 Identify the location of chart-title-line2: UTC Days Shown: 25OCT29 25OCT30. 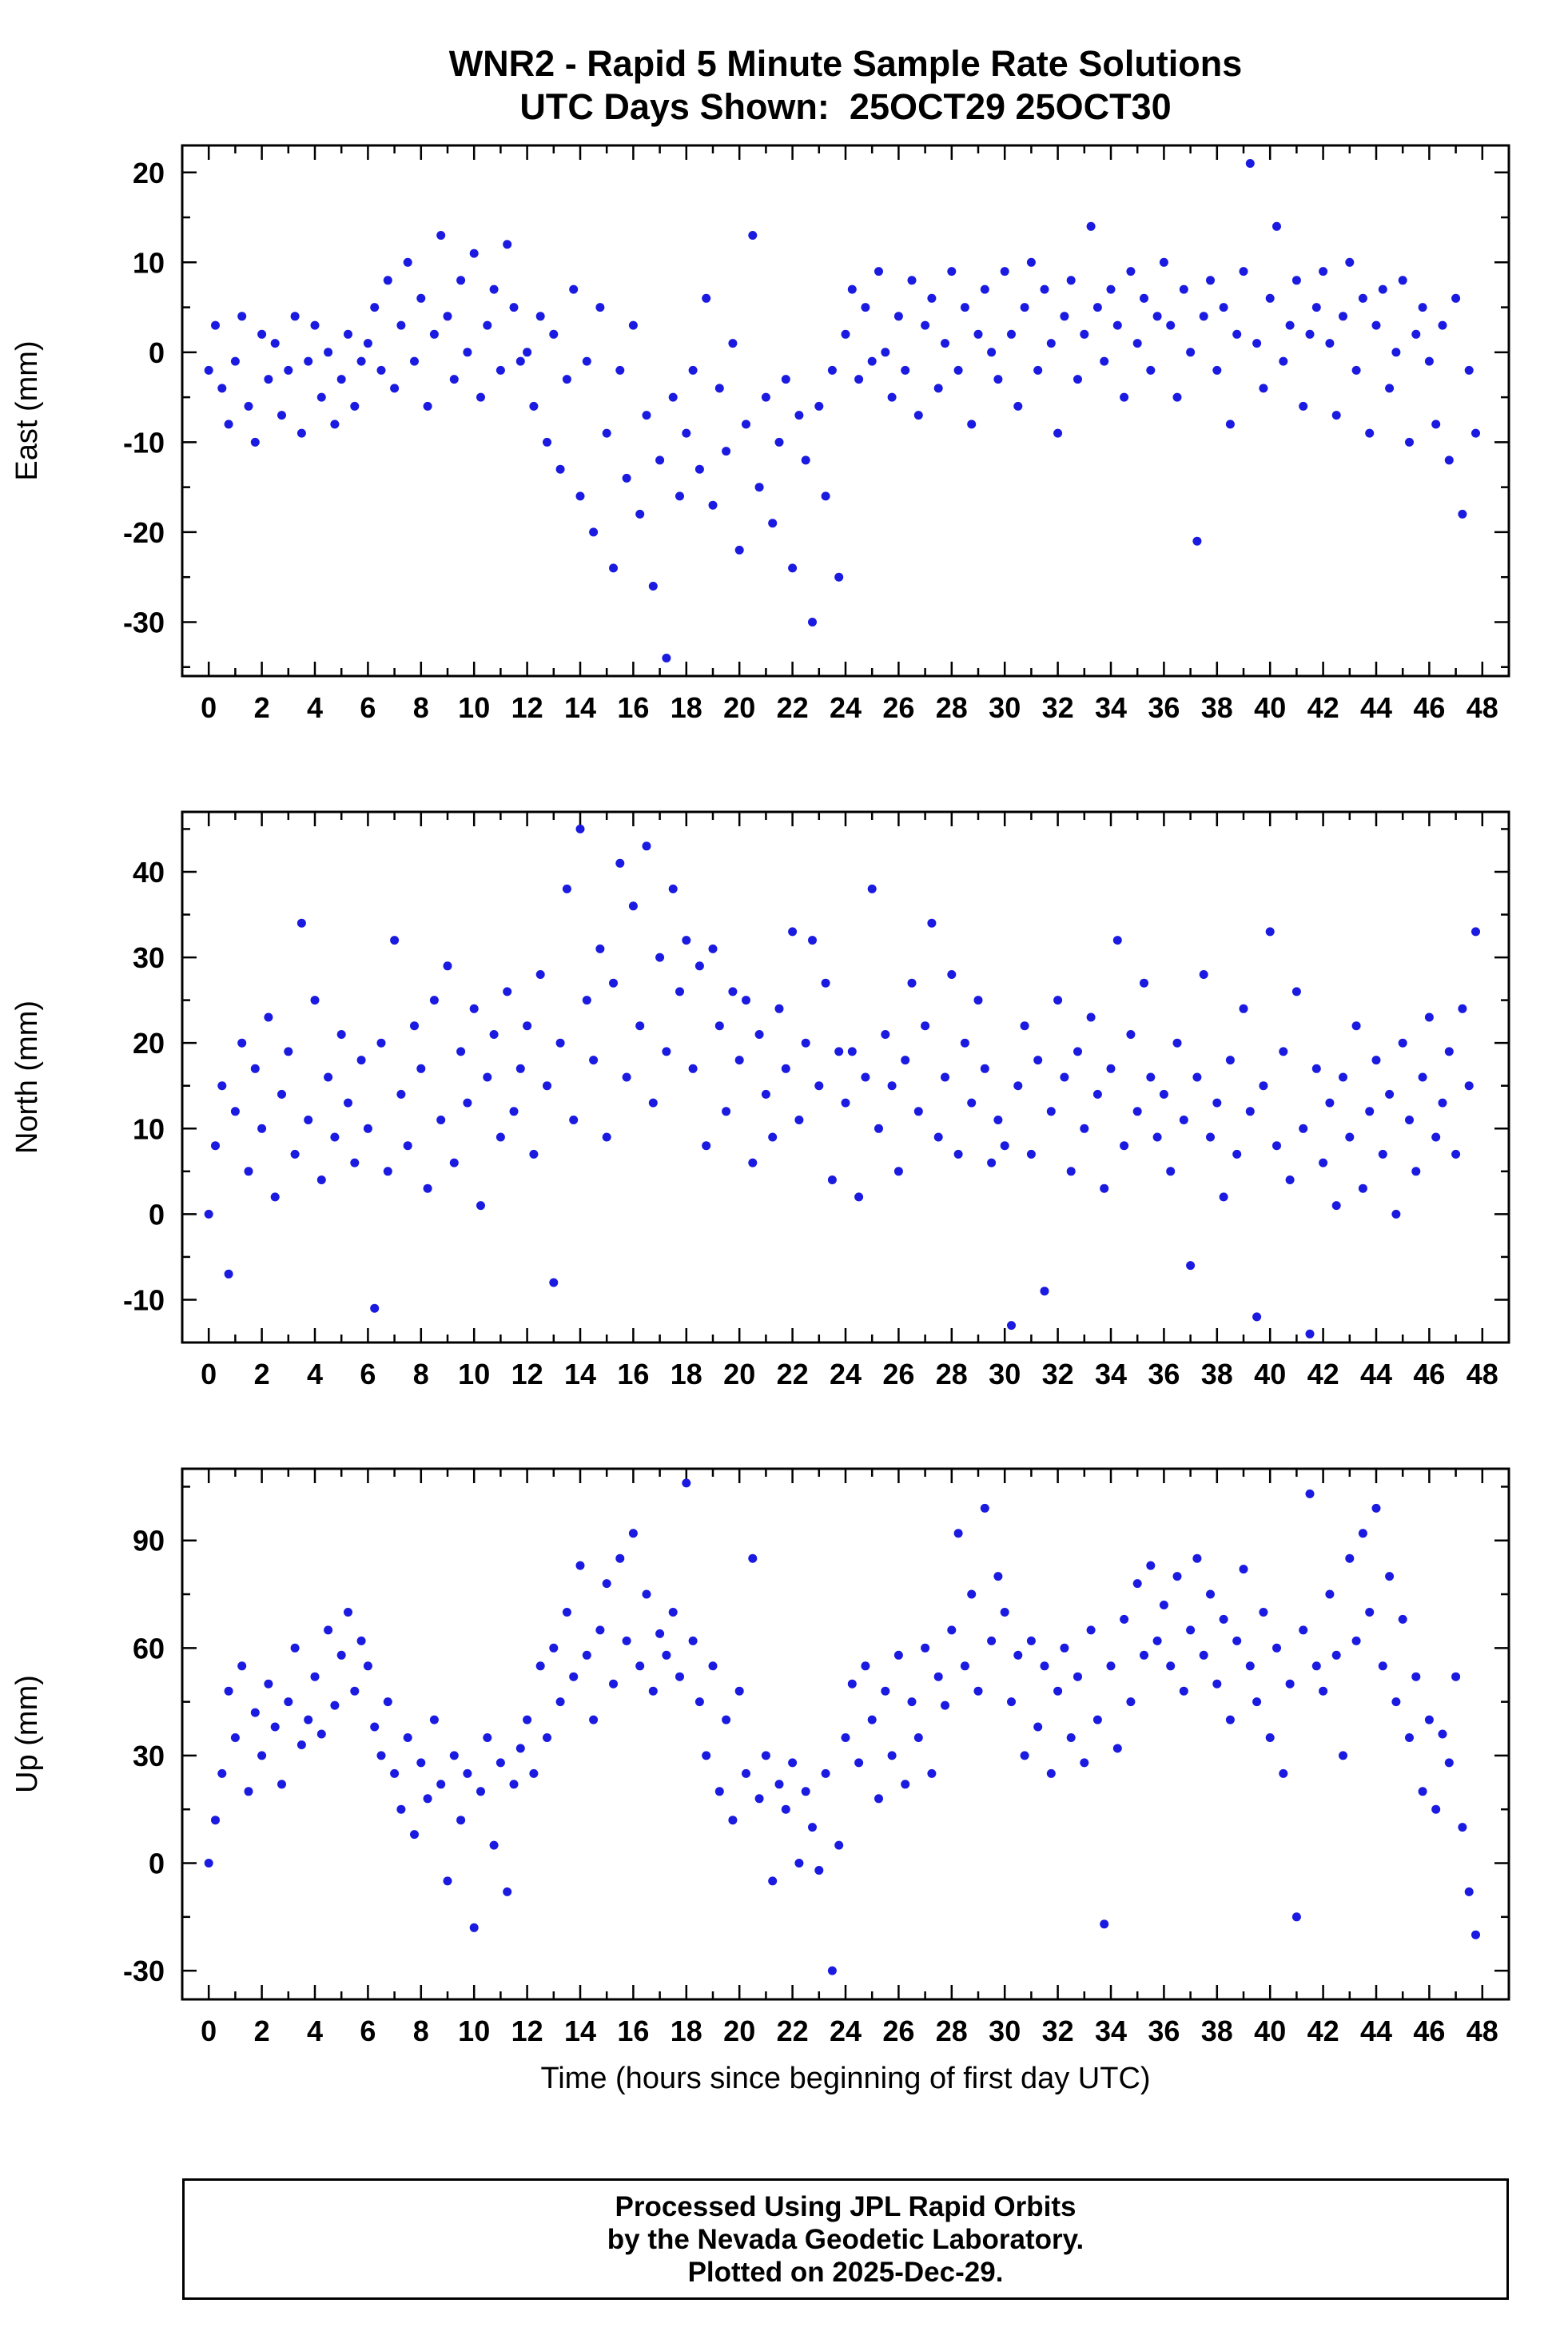
(845, 106).